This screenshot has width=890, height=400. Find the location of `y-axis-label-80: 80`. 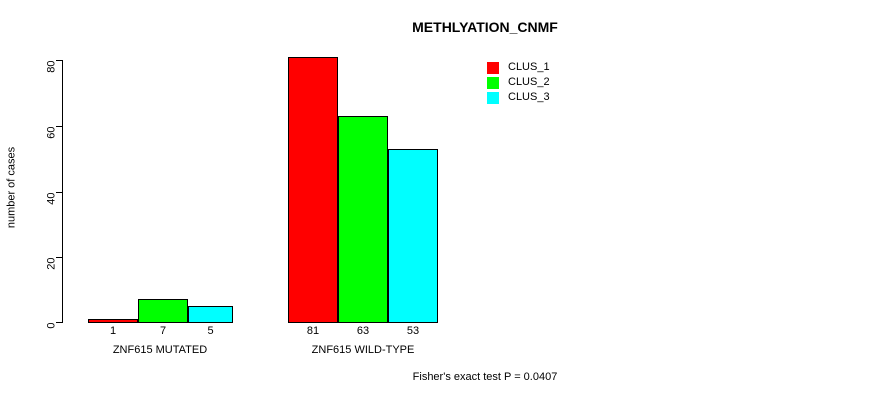

y-axis-label-80: 80 is located at coordinates (51, 66).